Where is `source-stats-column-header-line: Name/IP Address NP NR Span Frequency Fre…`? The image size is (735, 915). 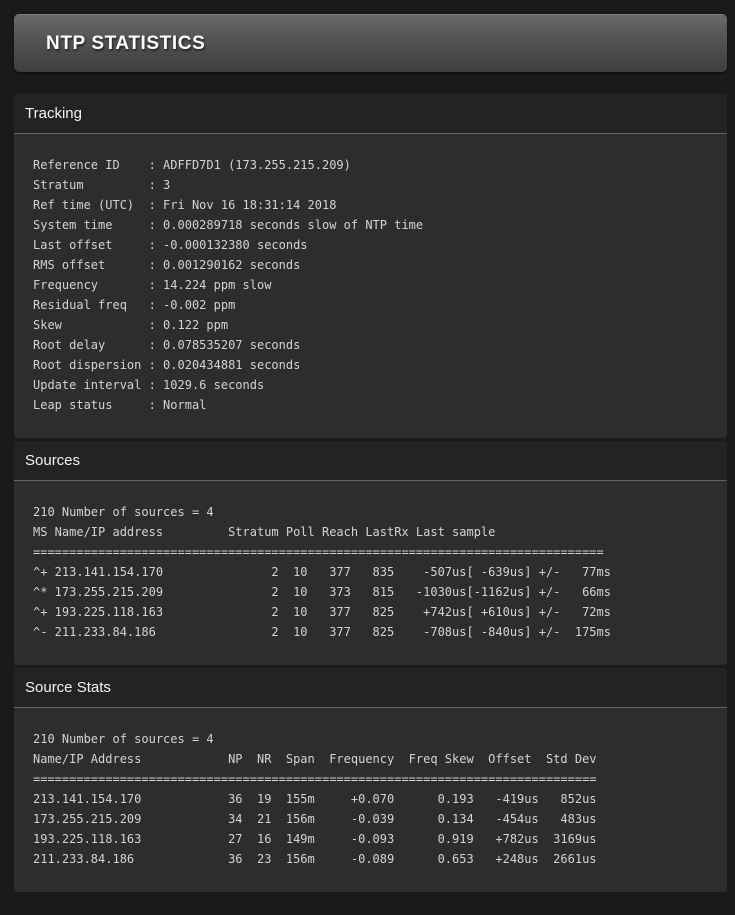
source-stats-column-header-line: Name/IP Address NP NR Span Frequency Fre… is located at coordinates (315, 759).